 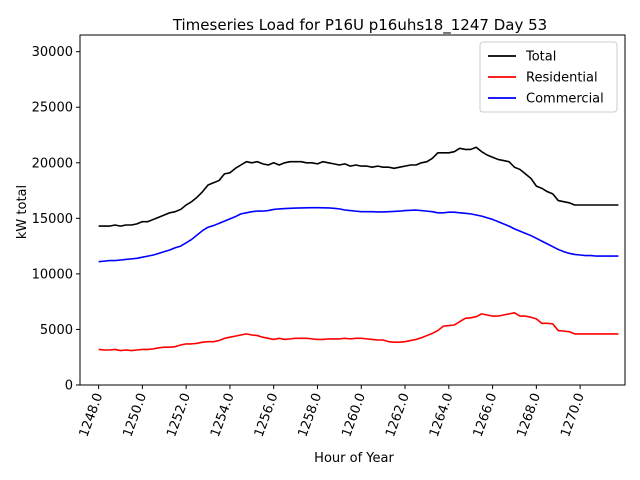 What do you see at coordinates (565, 99) in the screenshot?
I see `legend-label-commercial: Commercial` at bounding box center [565, 99].